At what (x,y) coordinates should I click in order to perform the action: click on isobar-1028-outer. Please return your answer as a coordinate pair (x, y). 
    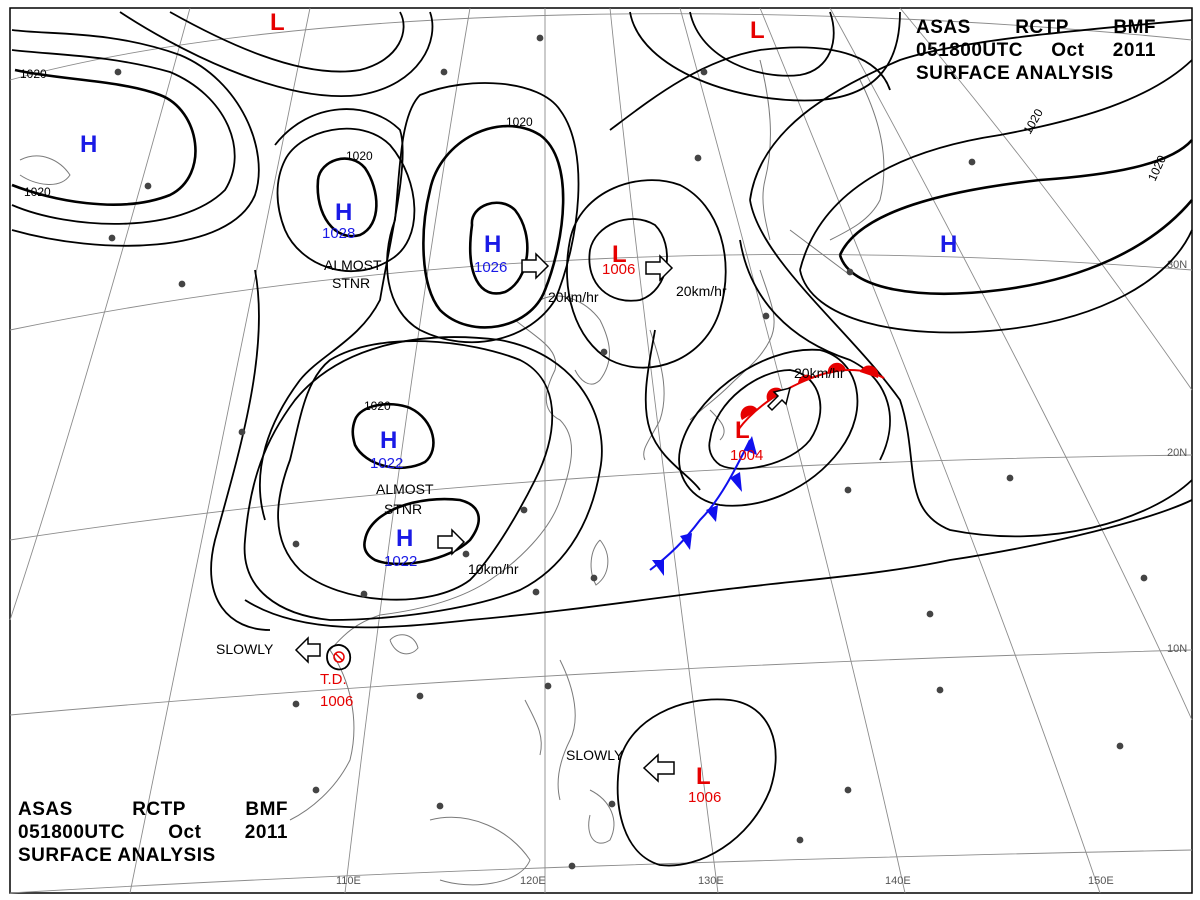
    Looking at the image, I should click on (346, 200).